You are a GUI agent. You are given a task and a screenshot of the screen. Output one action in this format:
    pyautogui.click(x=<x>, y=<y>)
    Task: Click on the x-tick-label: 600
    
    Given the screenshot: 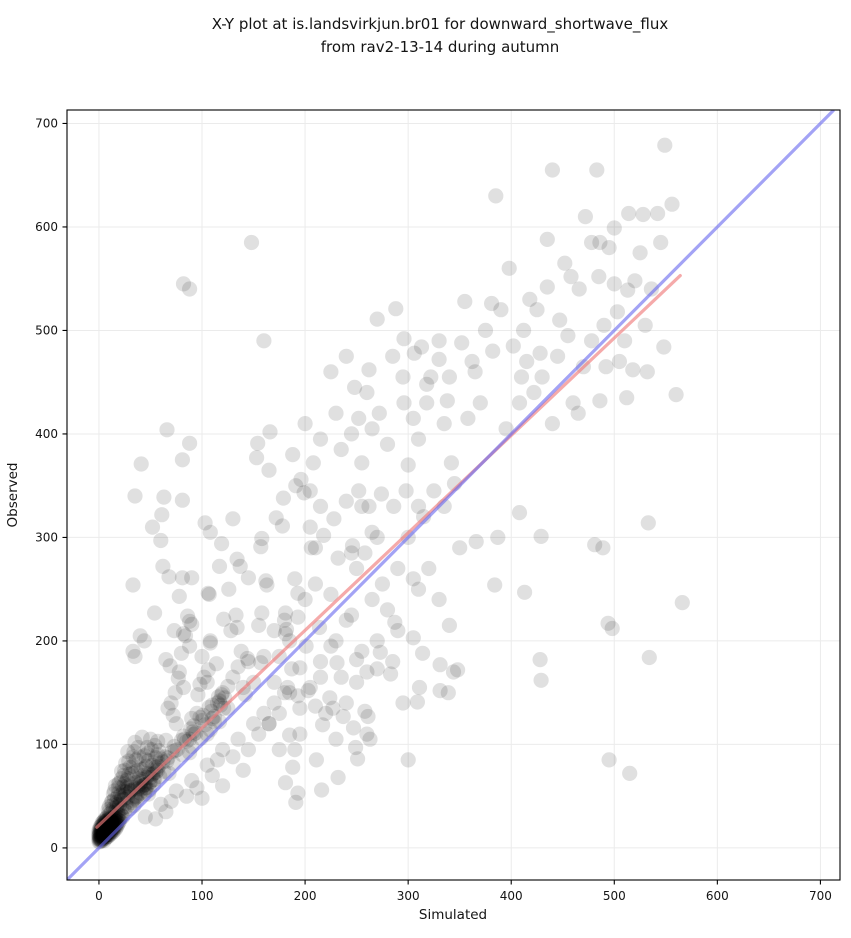 What is the action you would take?
    pyautogui.click(x=717, y=896)
    